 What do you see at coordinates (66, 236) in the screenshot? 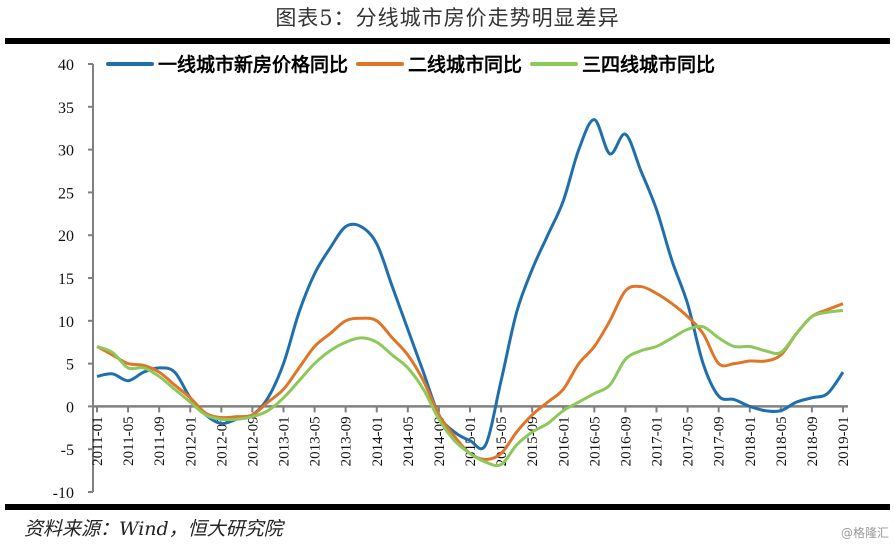
I see `y-tick-label: 20` at bounding box center [66, 236].